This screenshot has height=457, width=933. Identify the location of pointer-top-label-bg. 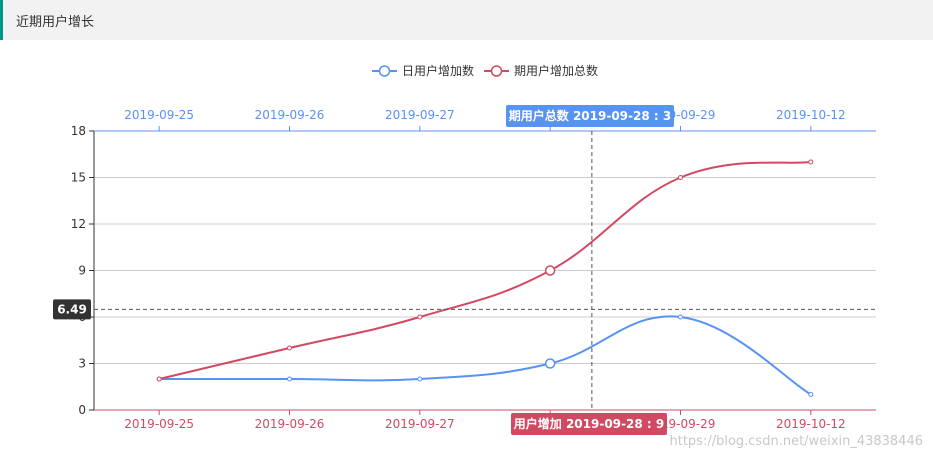
(590, 116).